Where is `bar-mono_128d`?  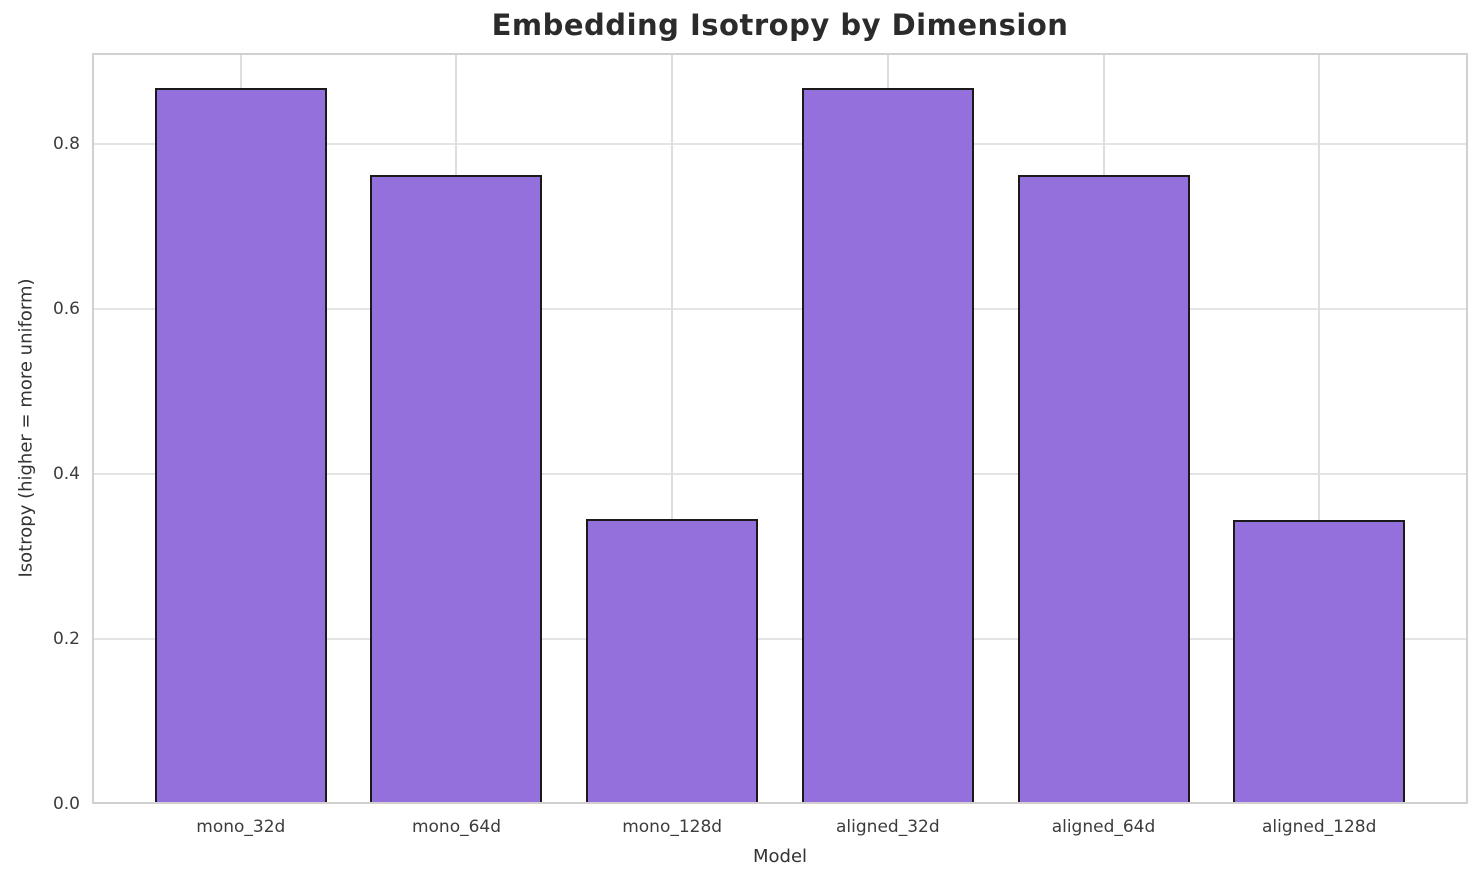 bar-mono_128d is located at coordinates (672, 661).